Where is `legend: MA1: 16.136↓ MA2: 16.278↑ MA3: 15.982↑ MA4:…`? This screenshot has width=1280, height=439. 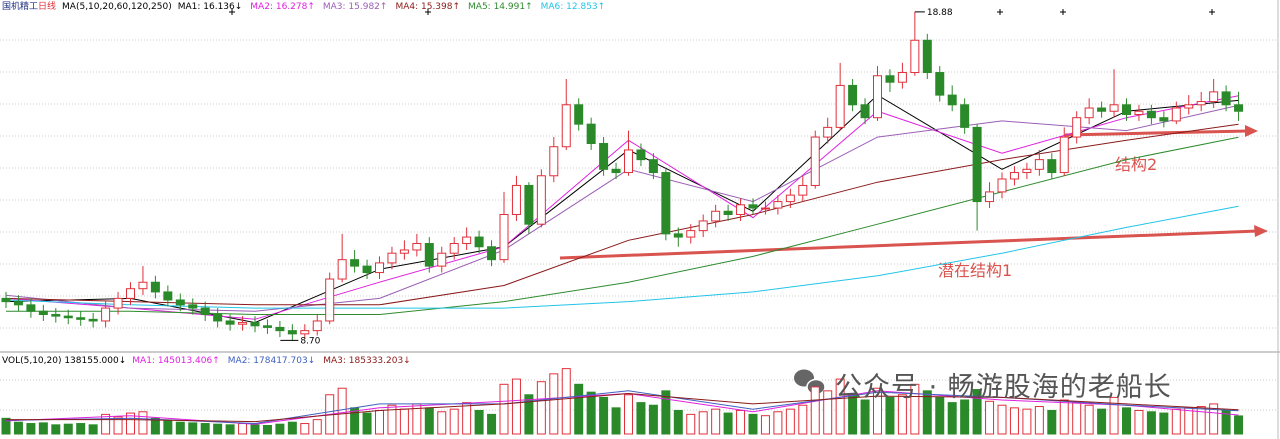
legend: MA1: 16.136↓ MA2: 16.278↑ MA3: 15.982↑ MA4:… is located at coordinates (391, 7).